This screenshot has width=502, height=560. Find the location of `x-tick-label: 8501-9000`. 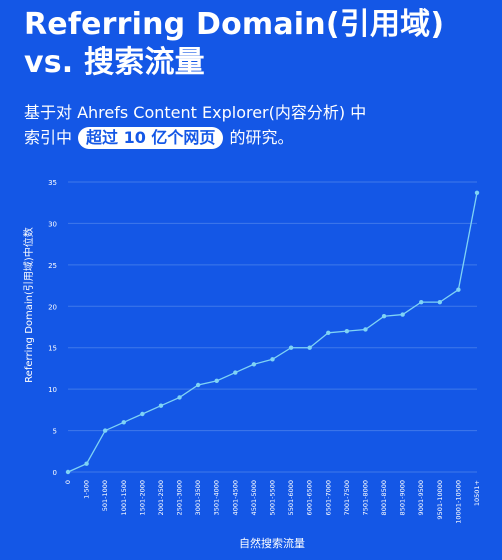

x-tick-label: 8501-9000 is located at coordinates (403, 497).